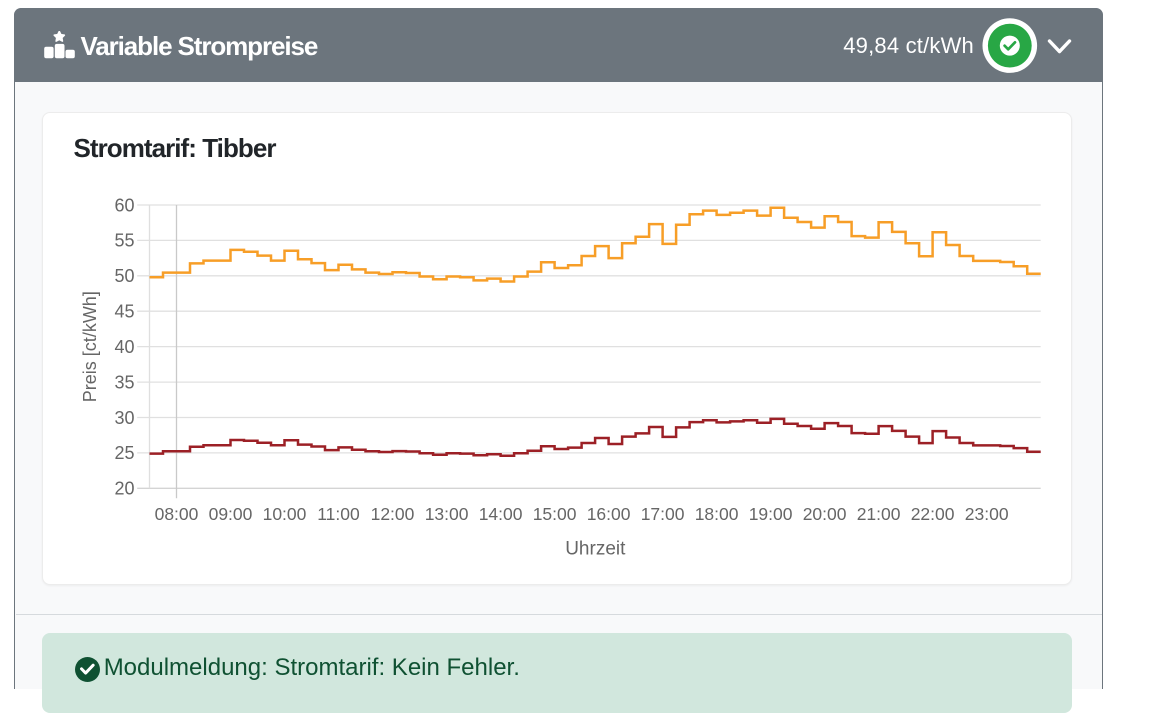 The height and width of the screenshot is (713, 1164). Describe the element at coordinates (124, 312) in the screenshot. I see `svg-text: 45` at that location.